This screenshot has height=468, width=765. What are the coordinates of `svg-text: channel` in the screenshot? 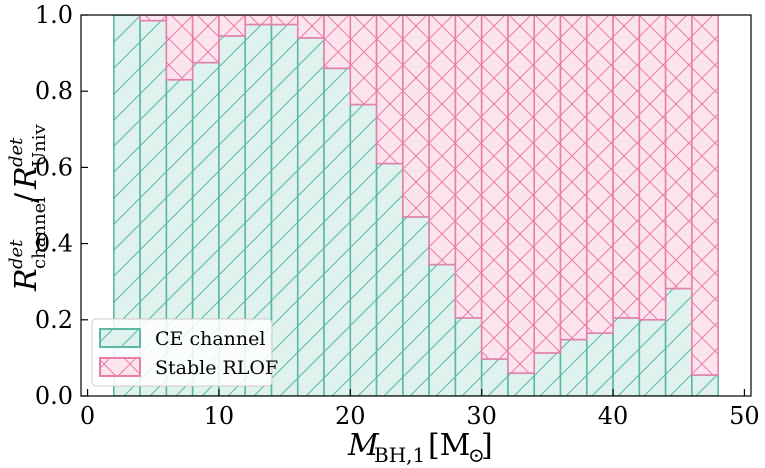 It's located at (39, 233).